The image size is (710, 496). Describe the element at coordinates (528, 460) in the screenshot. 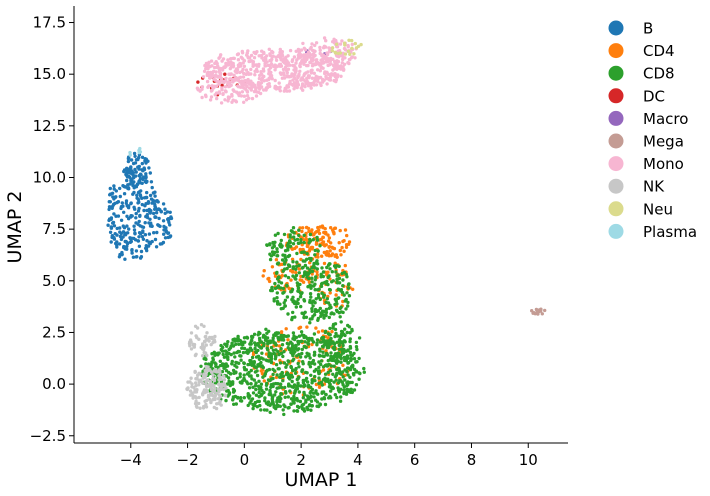

I see `x-tick-label: 10` at that location.